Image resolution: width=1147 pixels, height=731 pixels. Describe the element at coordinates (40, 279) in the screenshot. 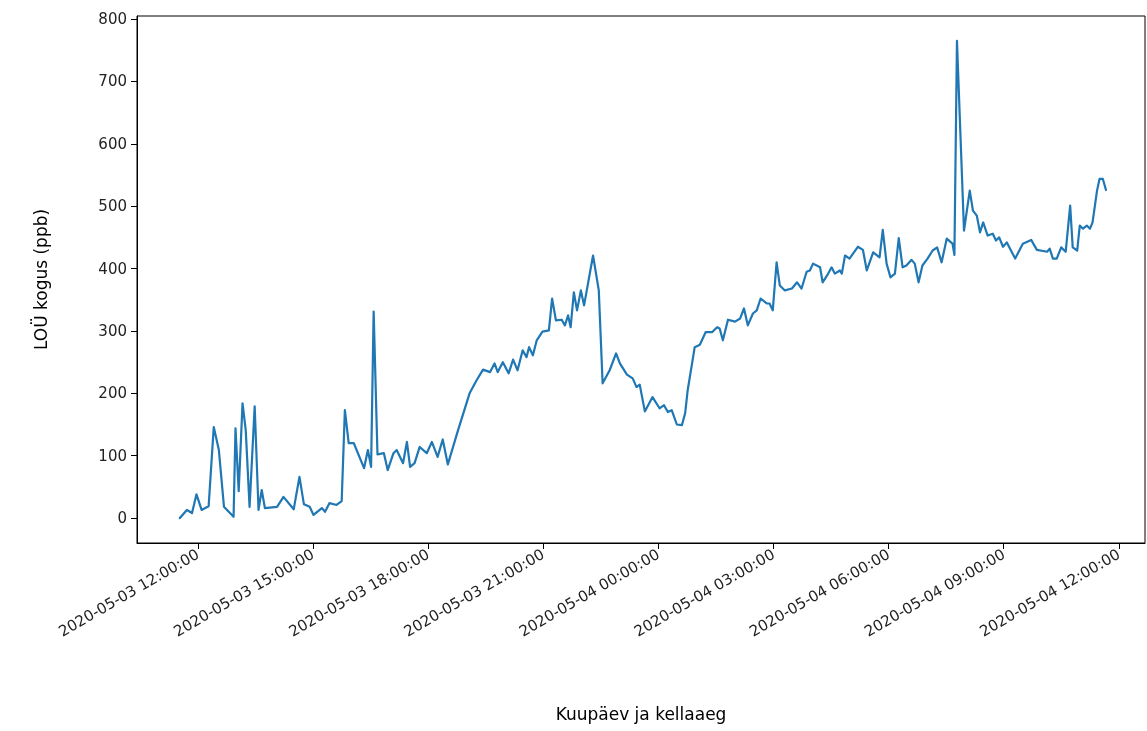

I see `y-axis-title: LOÜ kogus (ppb)` at that location.